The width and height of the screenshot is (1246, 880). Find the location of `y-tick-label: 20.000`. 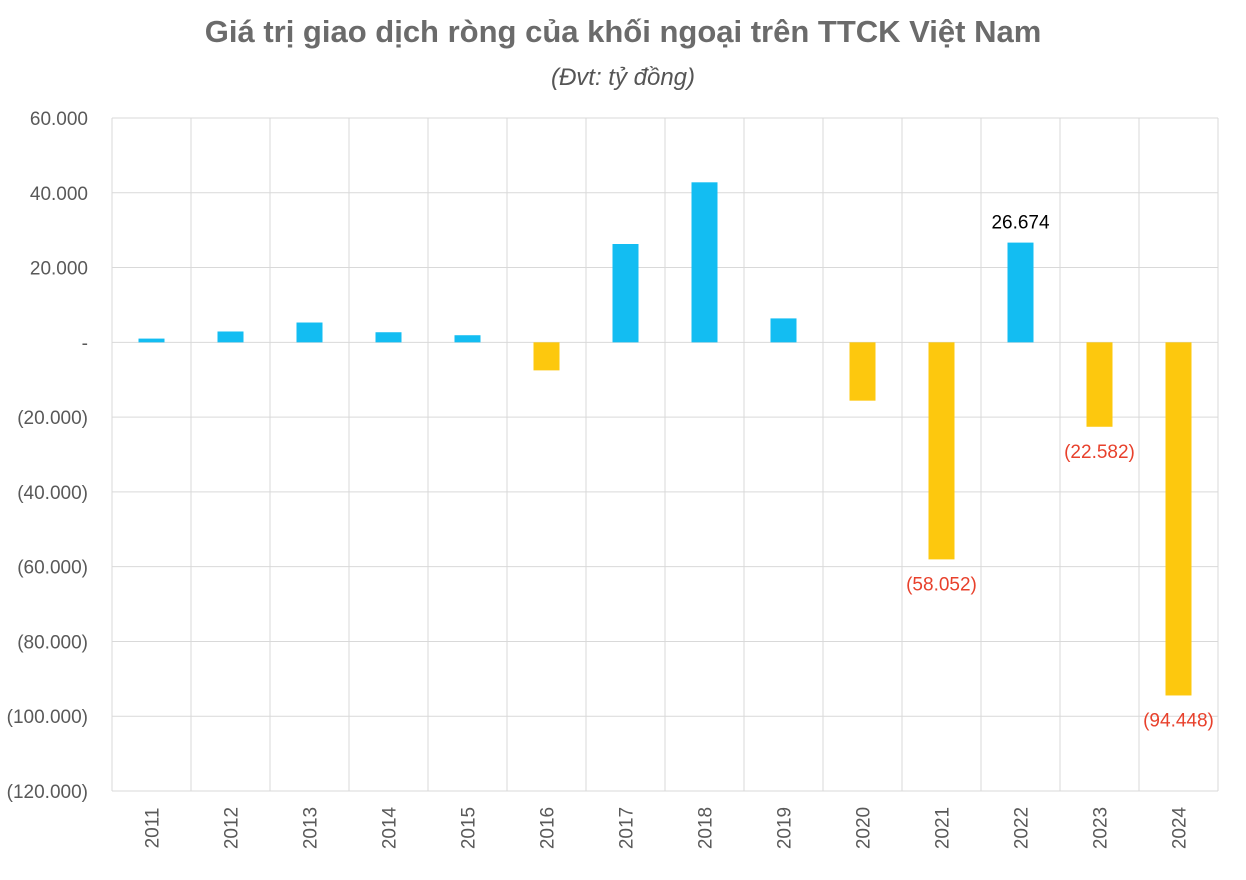

y-tick-label: 20.000 is located at coordinates (59, 269).